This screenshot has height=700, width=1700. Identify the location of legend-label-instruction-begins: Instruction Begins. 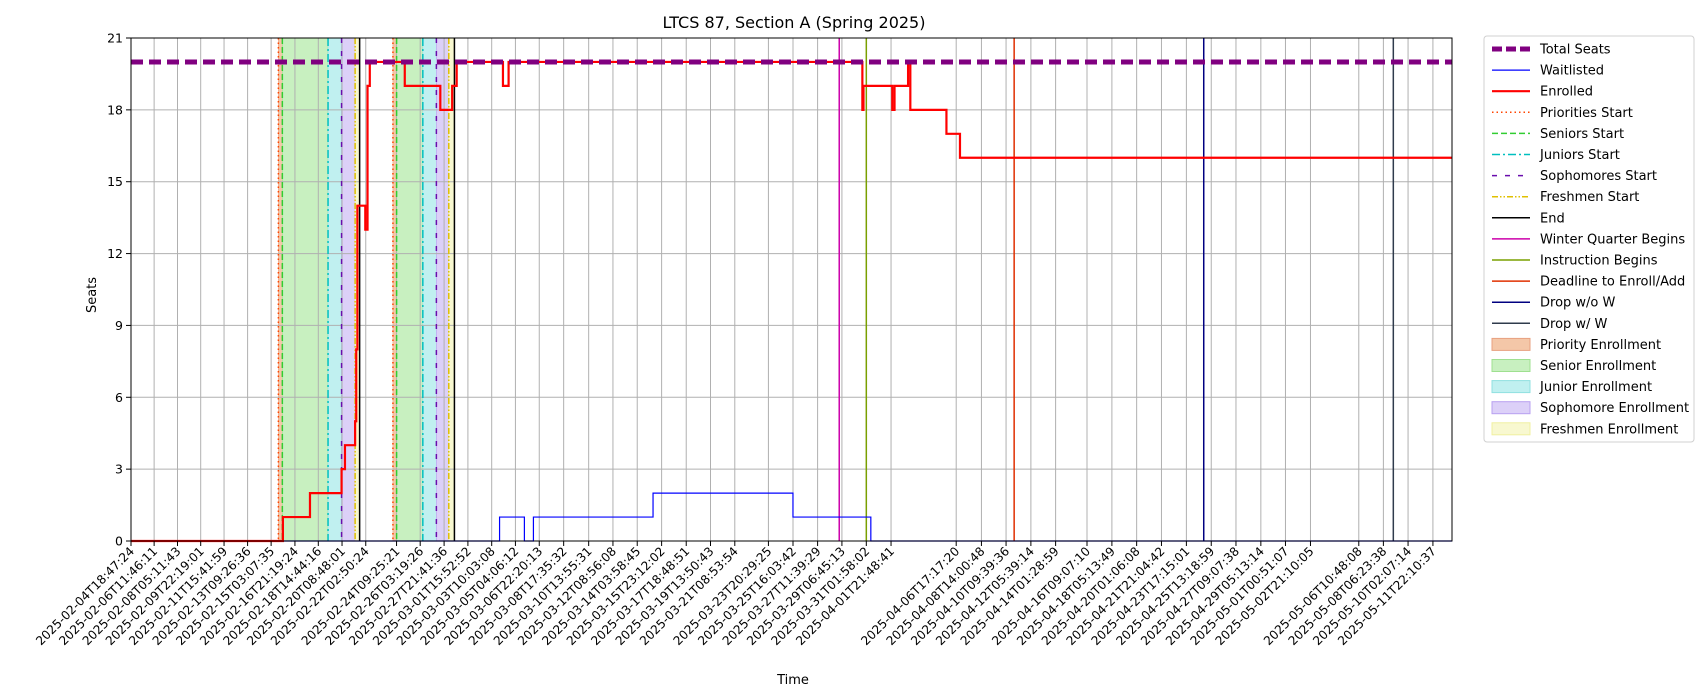
(1599, 261).